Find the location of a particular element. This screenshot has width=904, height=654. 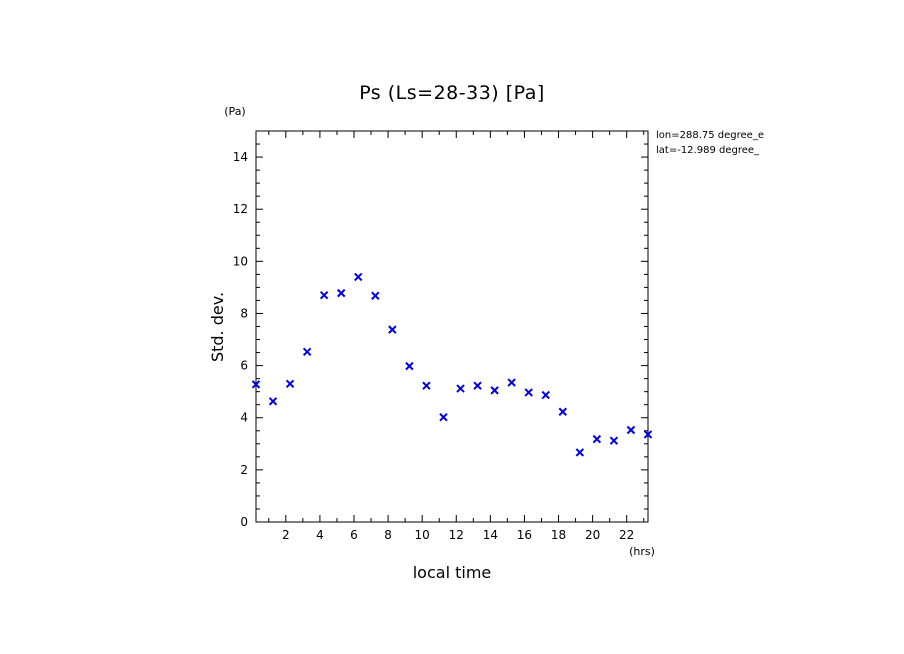

y-tick-label: 2 is located at coordinates (244, 470).